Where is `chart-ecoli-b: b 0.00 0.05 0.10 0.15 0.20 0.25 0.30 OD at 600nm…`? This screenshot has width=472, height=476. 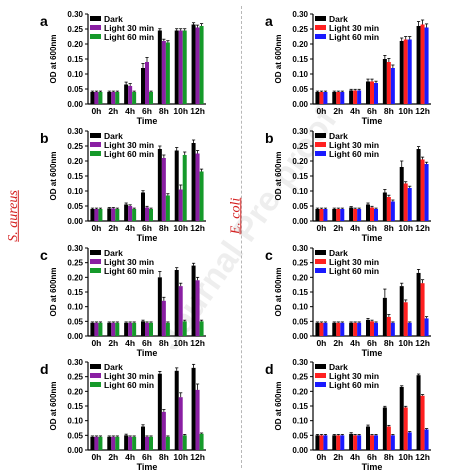 chart-ecoli-b: b 0.00 0.05 0.10 0.15 0.20 0.25 0.30 OD at 600nm… is located at coordinates (348, 185).